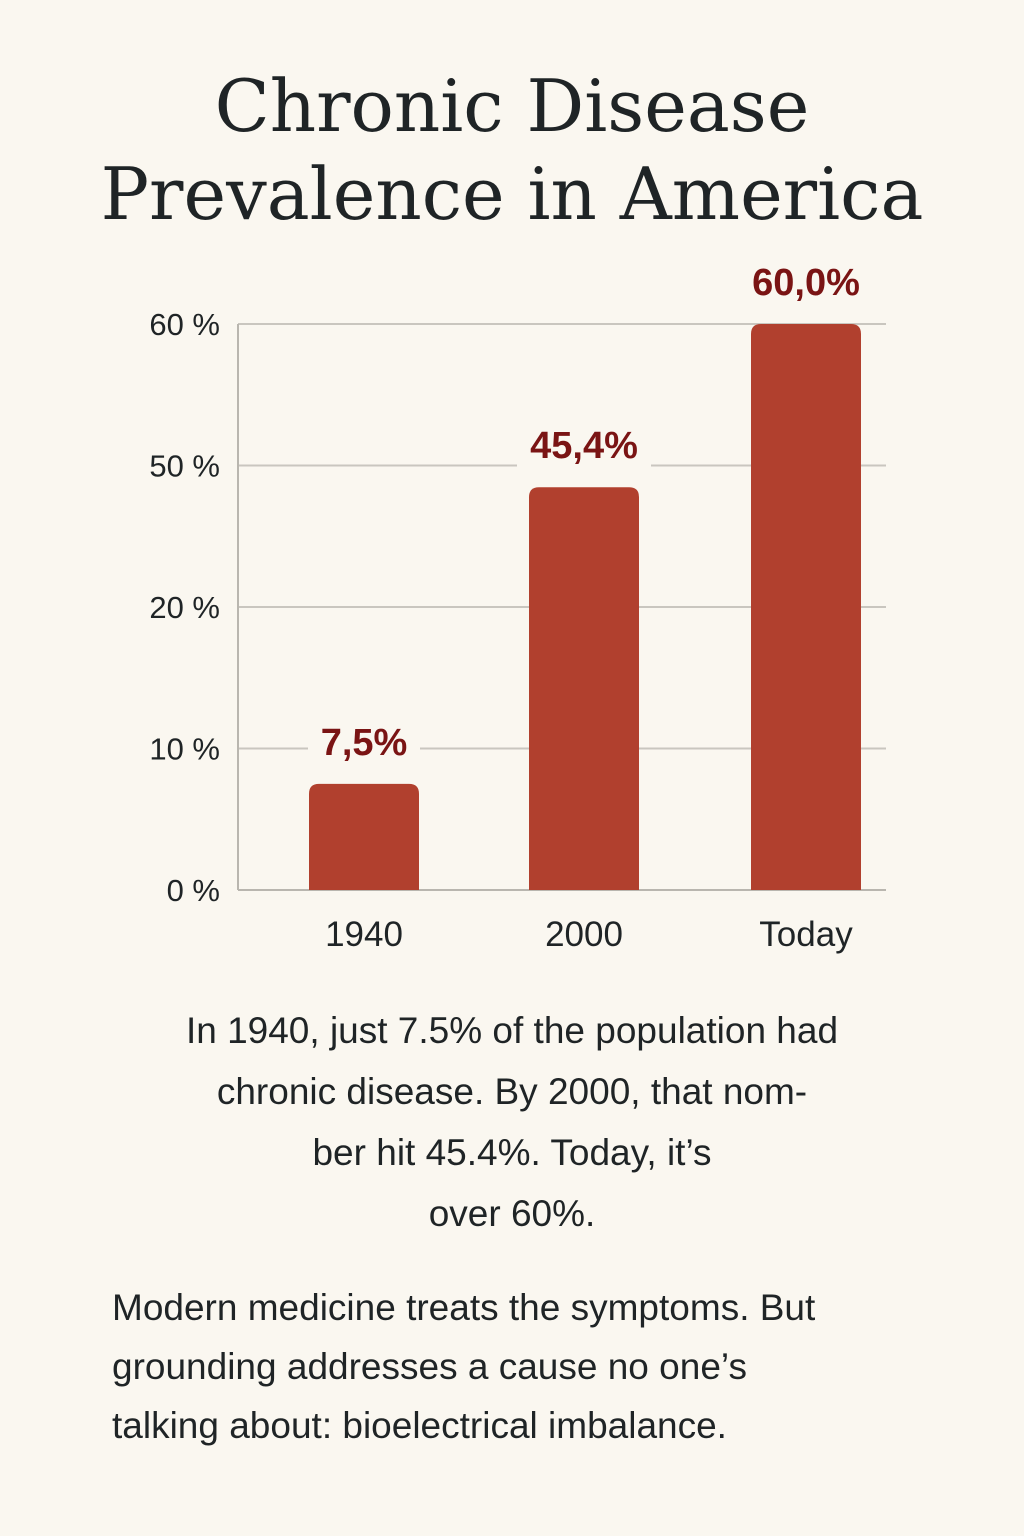  What do you see at coordinates (584, 934) in the screenshot?
I see `x-tick-label: 2000` at bounding box center [584, 934].